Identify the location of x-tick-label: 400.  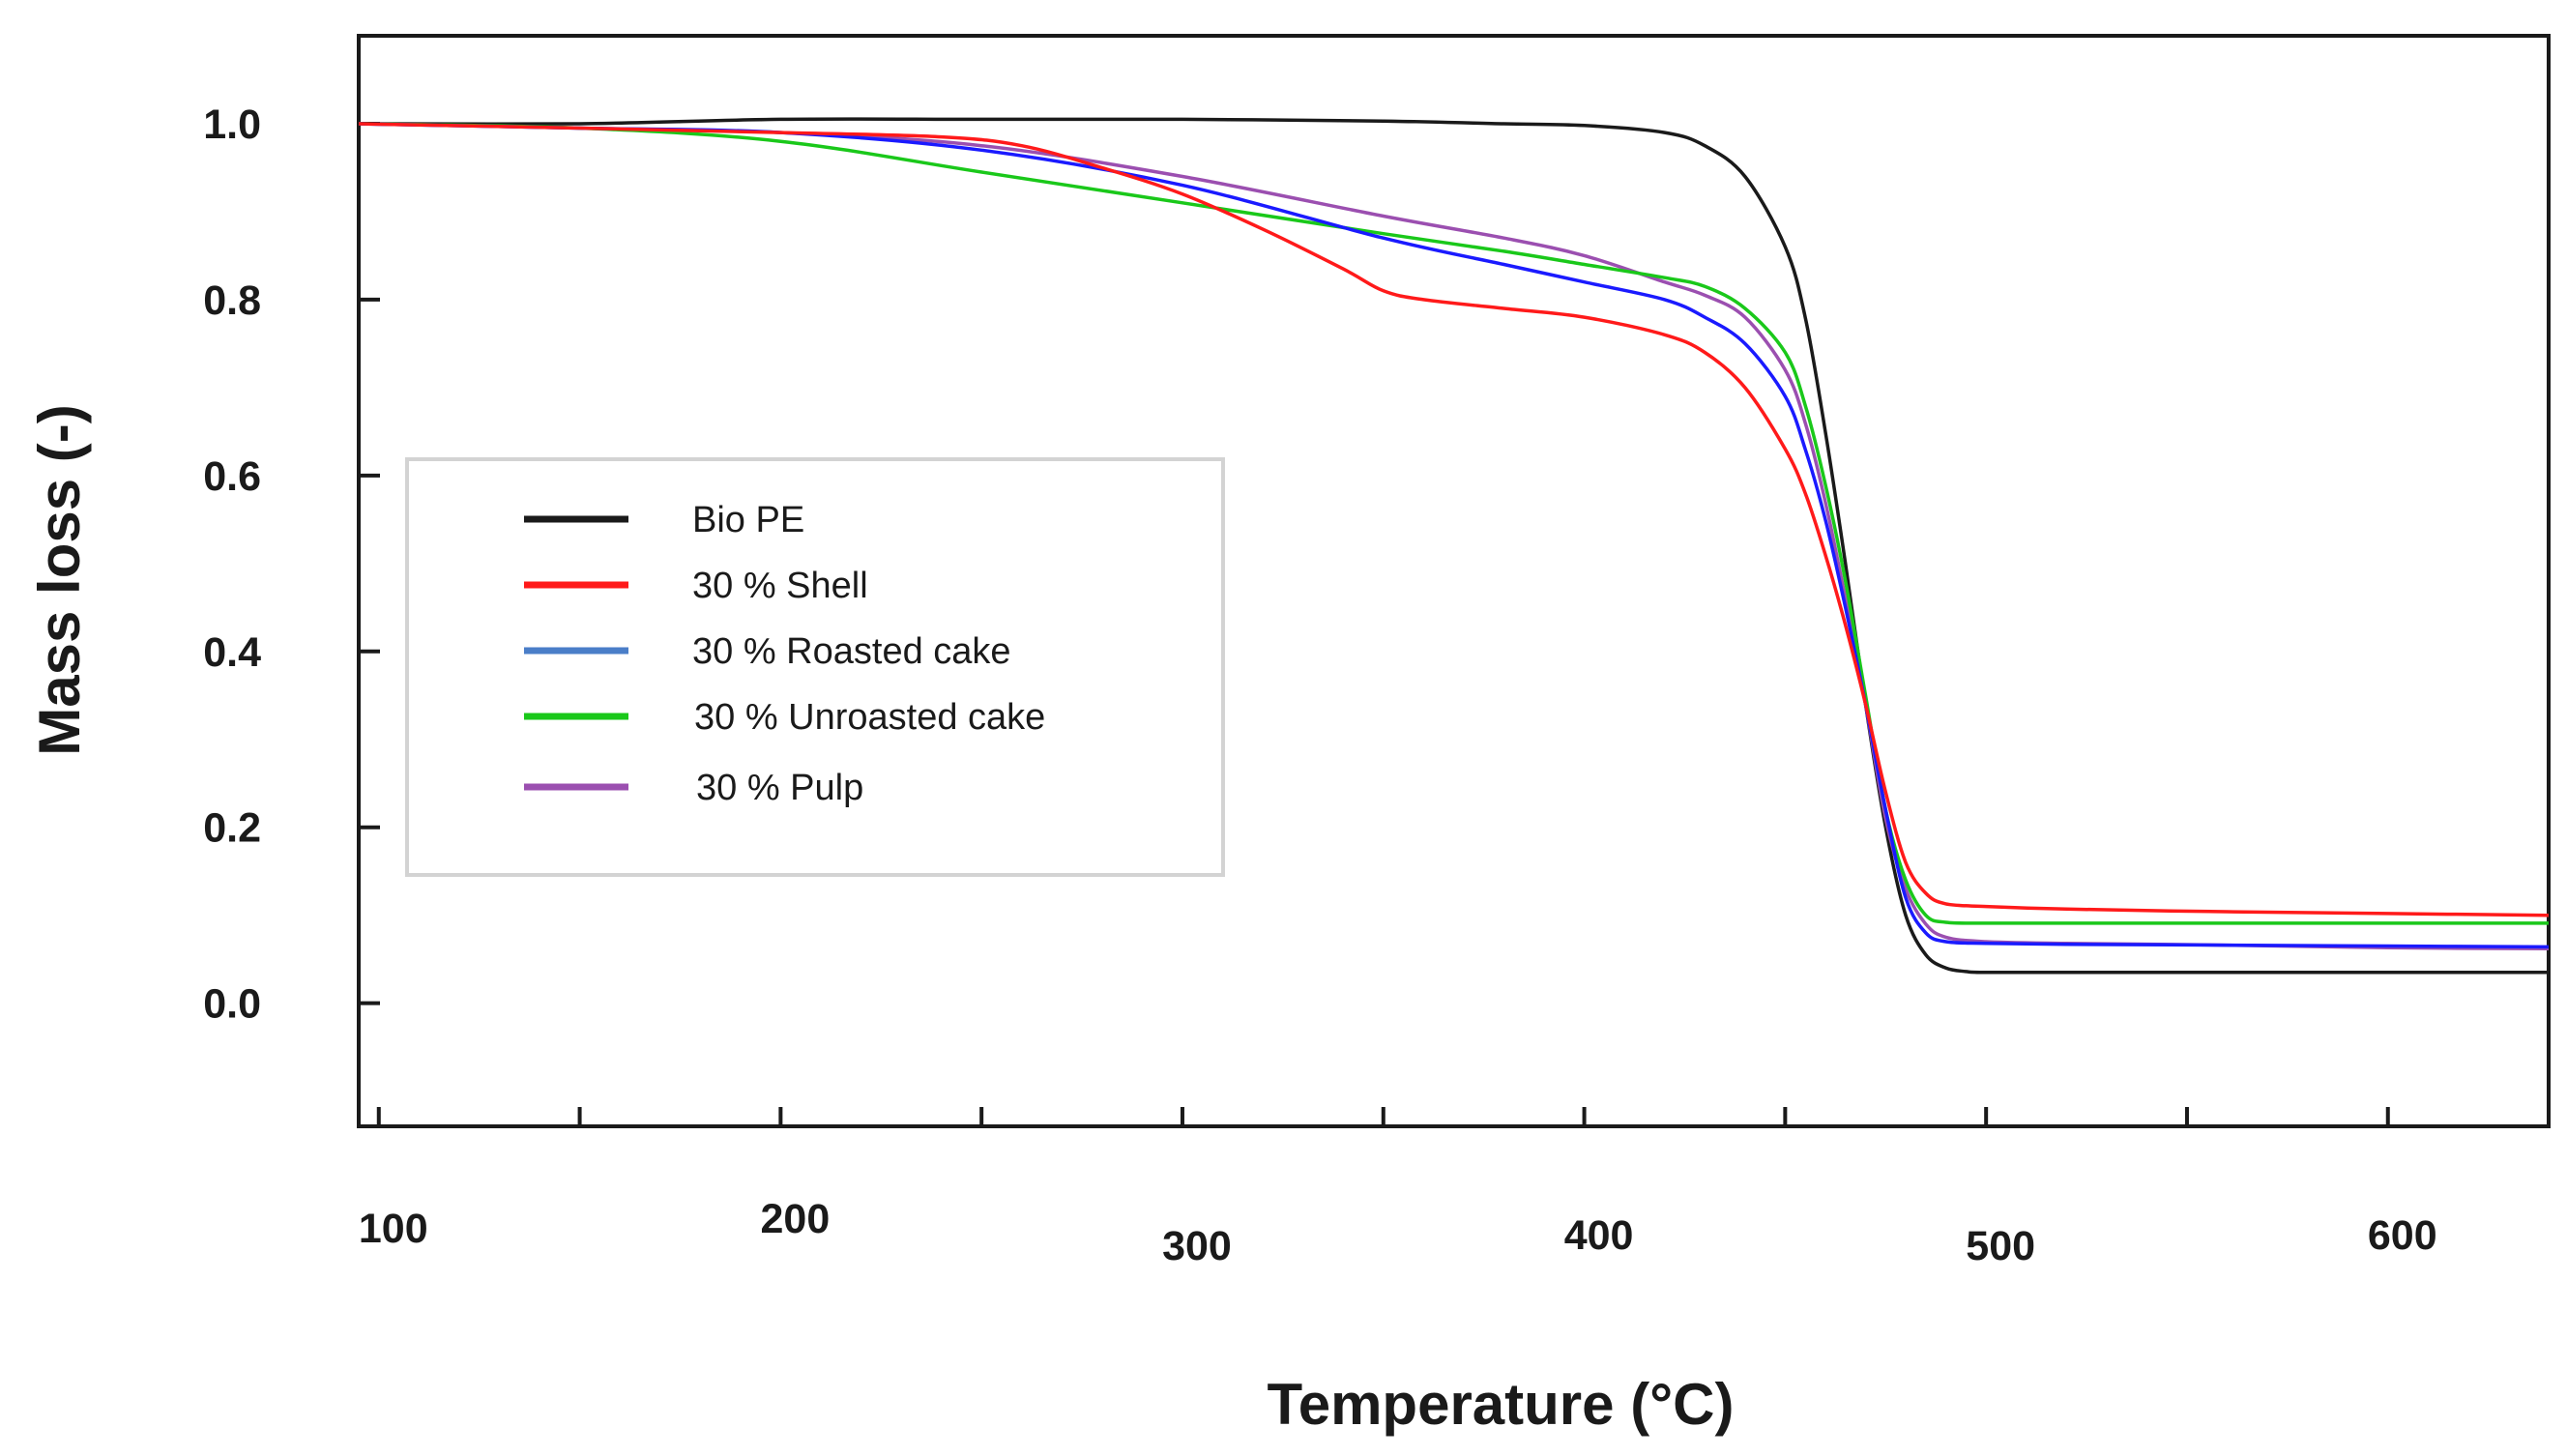
(1599, 1236).